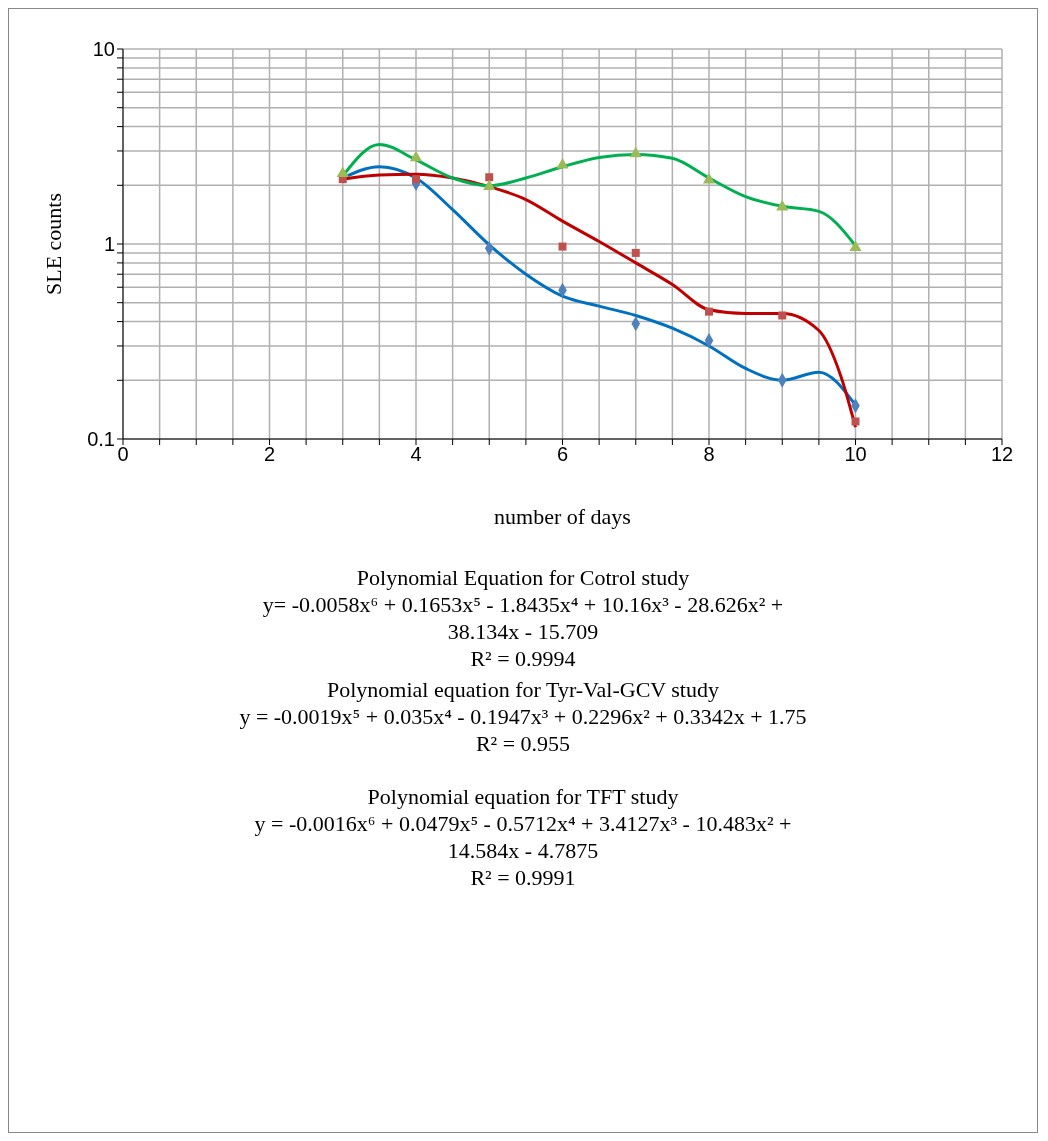  What do you see at coordinates (269, 454) in the screenshot?
I see `x-tick-label: 2` at bounding box center [269, 454].